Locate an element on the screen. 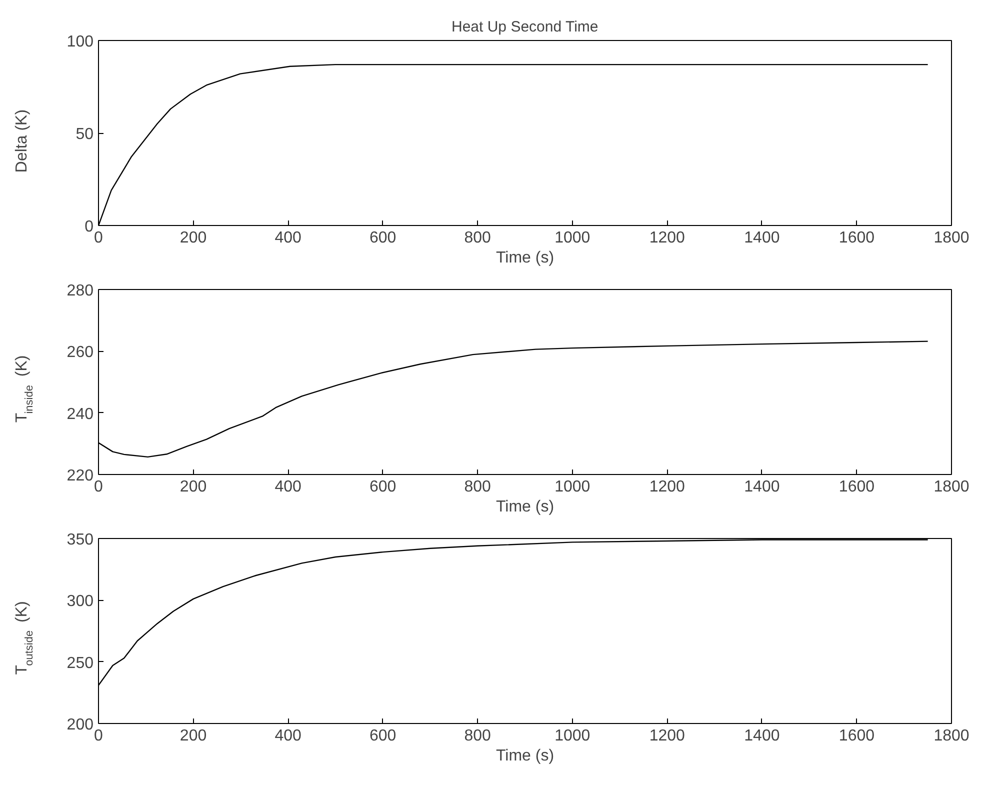 The width and height of the screenshot is (985, 808). y-tick-label: 100 is located at coordinates (80, 42).